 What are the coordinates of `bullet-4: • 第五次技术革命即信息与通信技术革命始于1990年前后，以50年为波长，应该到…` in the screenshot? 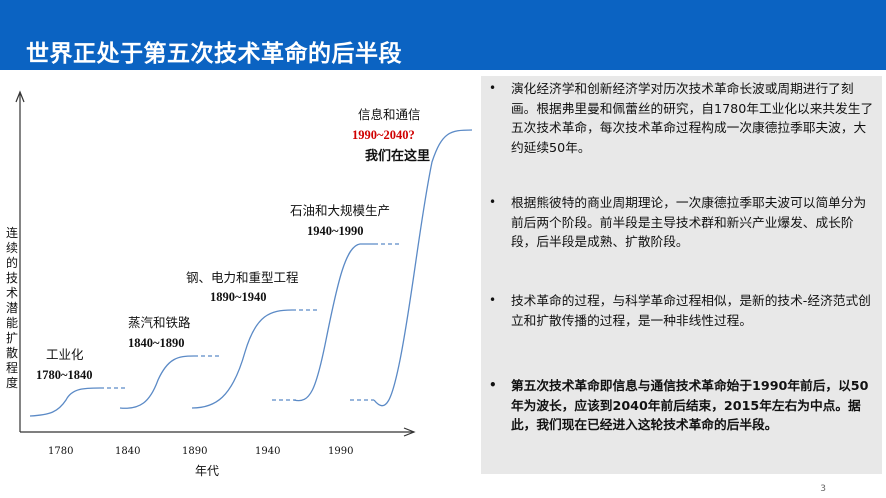 It's located at (682, 405).